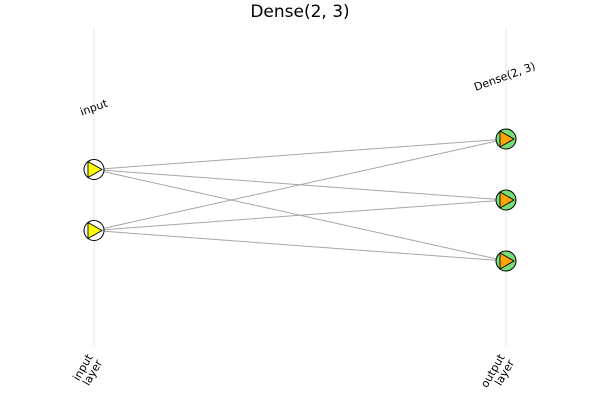 The image size is (600, 400). I want to click on input-layer-tick: input layer, so click(87, 369).